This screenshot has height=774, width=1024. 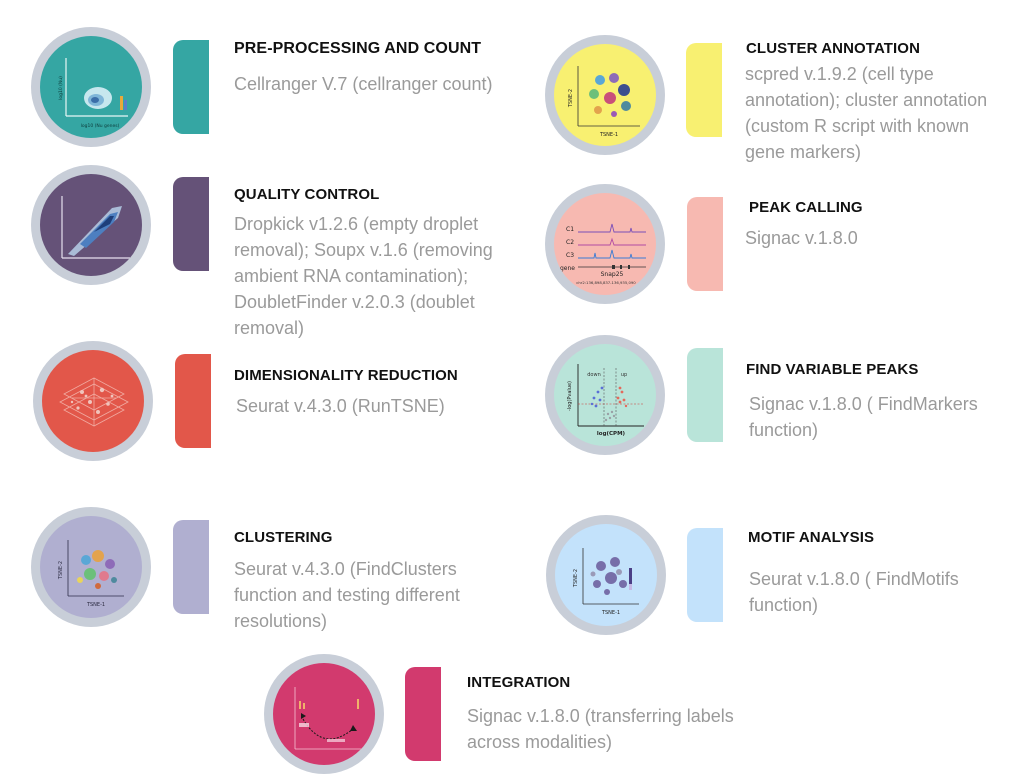 I want to click on motif-ylabel: TSNE-2, so click(x=576, y=578).